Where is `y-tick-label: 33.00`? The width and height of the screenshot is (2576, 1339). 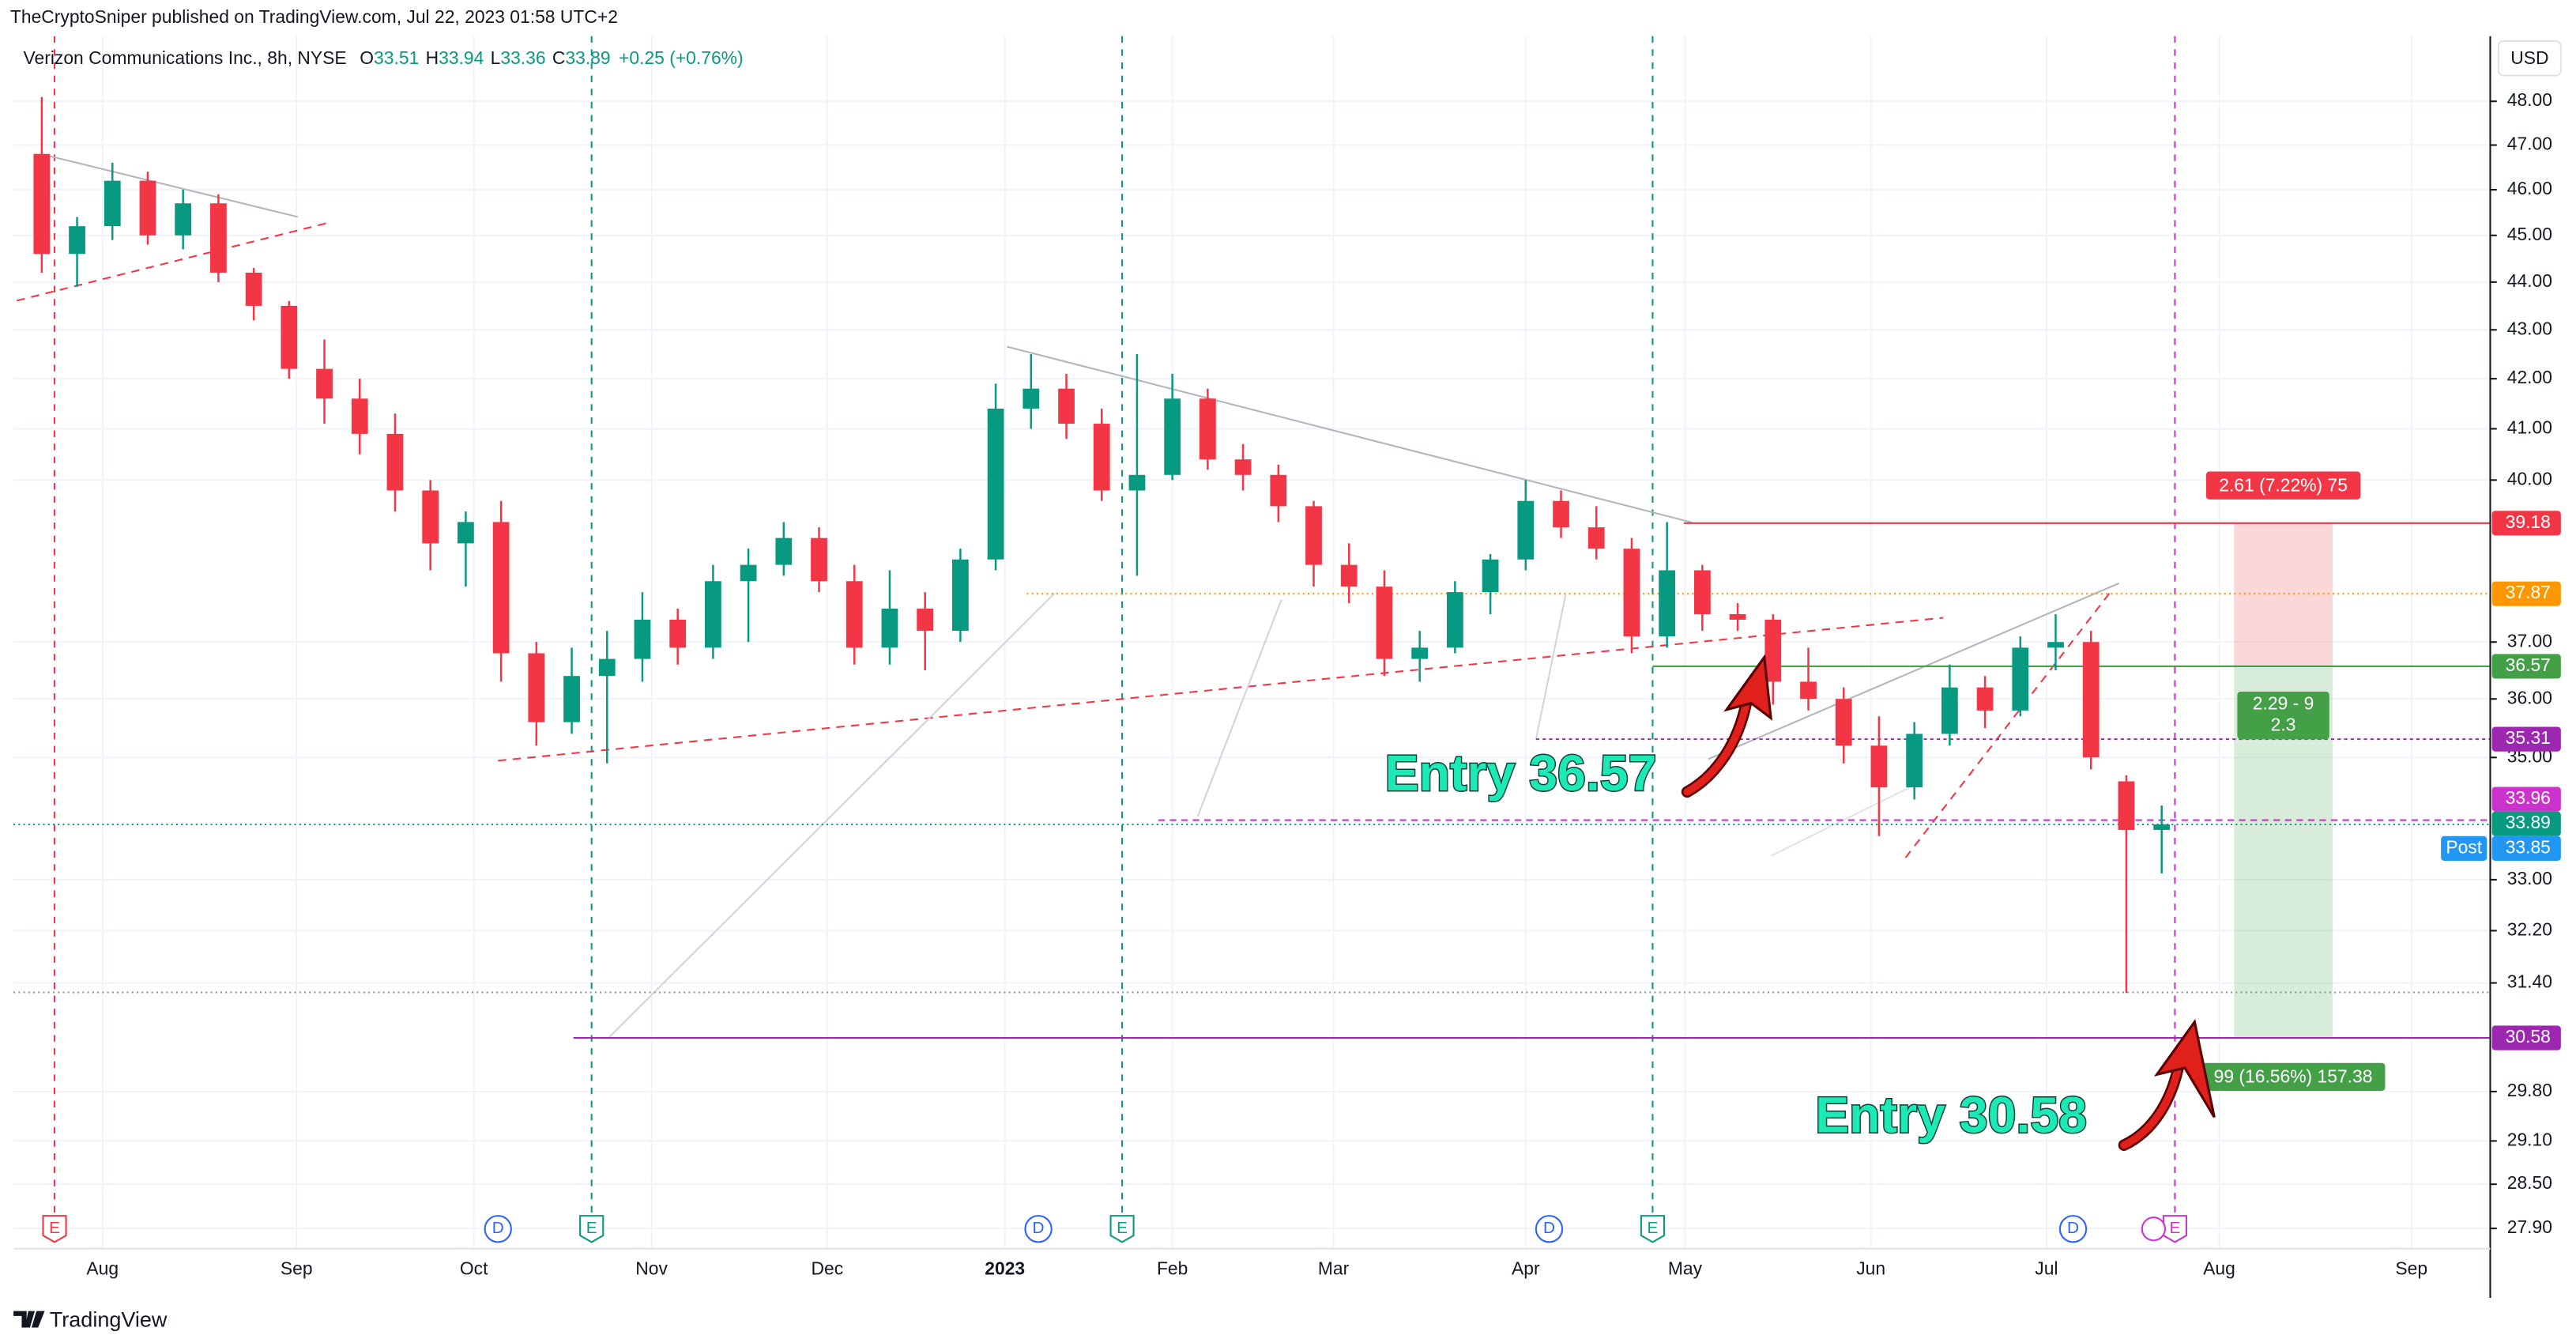
y-tick-label: 33.00 is located at coordinates (2529, 878).